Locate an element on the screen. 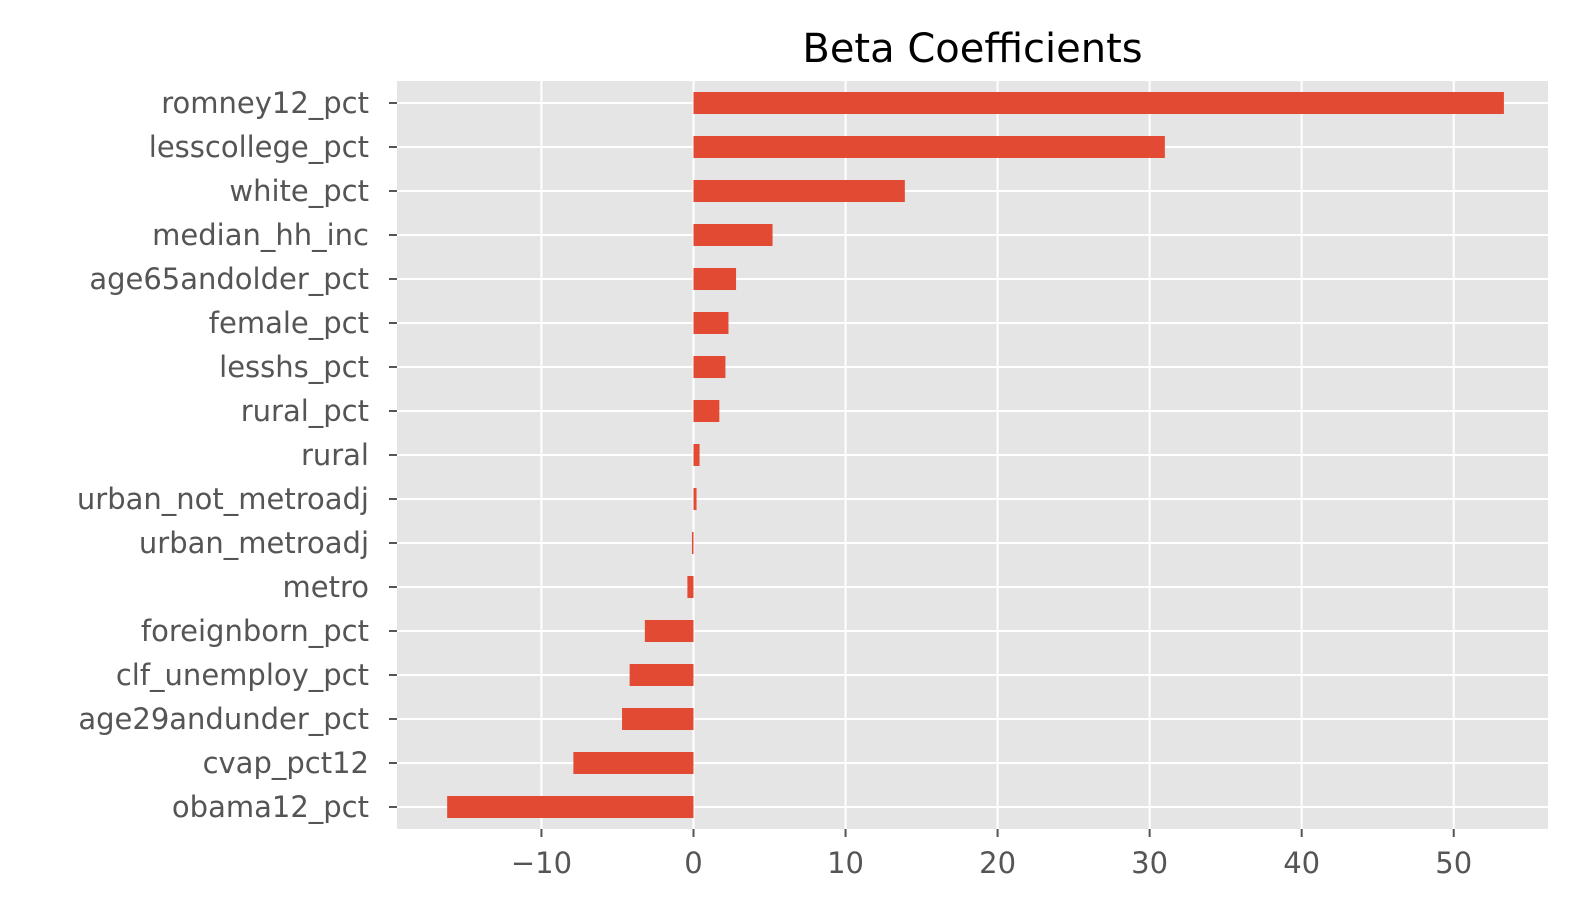 This screenshot has width=1586, height=922. x-tick-label: 50 is located at coordinates (1453, 863).